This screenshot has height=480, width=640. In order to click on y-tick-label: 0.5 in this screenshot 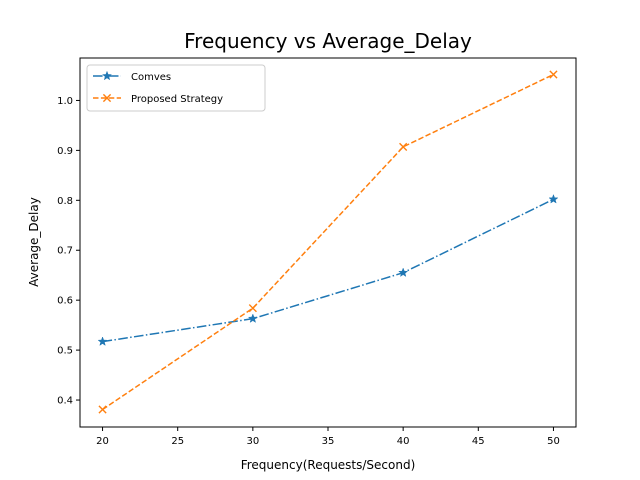, I will do `click(65, 351)`.